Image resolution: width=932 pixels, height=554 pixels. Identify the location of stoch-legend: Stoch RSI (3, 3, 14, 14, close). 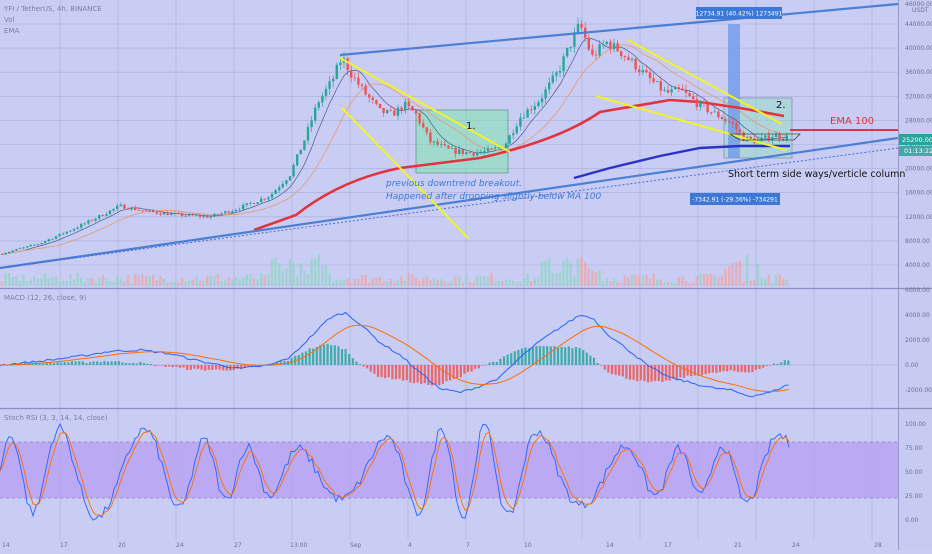
(56, 418).